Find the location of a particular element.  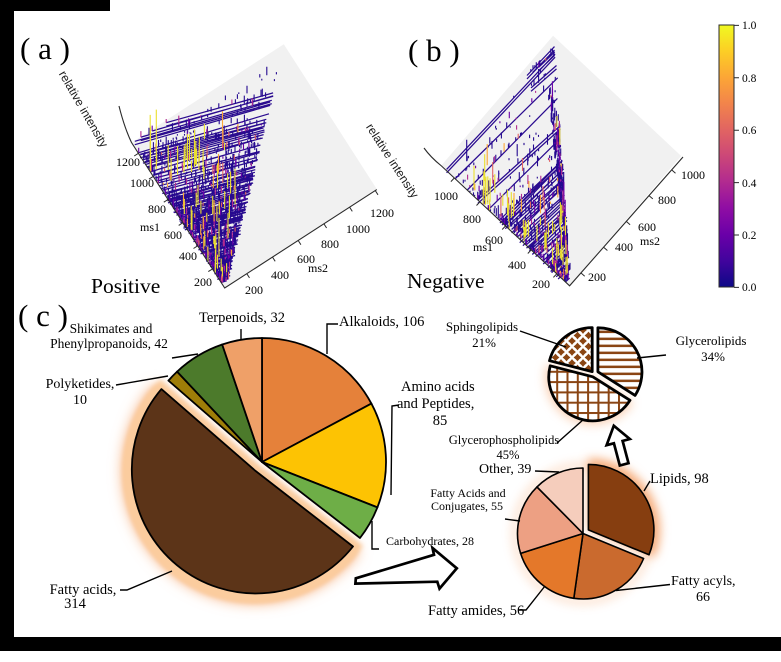

svg-text: Glycerophospholipids is located at coordinates (504, 440).